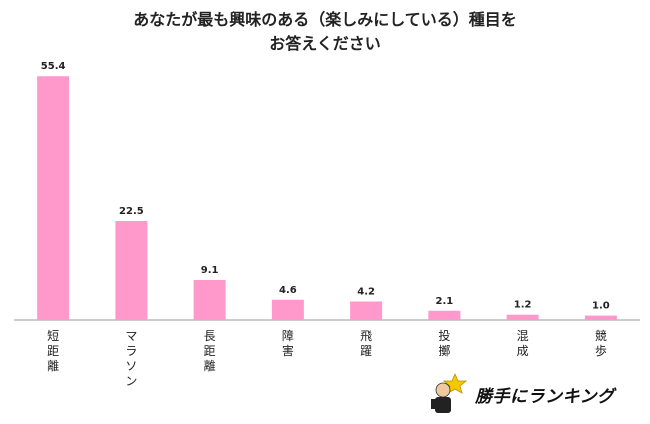 The height and width of the screenshot is (424, 650). What do you see at coordinates (445, 301) in the screenshot?
I see `data-label-5: 2.1` at bounding box center [445, 301].